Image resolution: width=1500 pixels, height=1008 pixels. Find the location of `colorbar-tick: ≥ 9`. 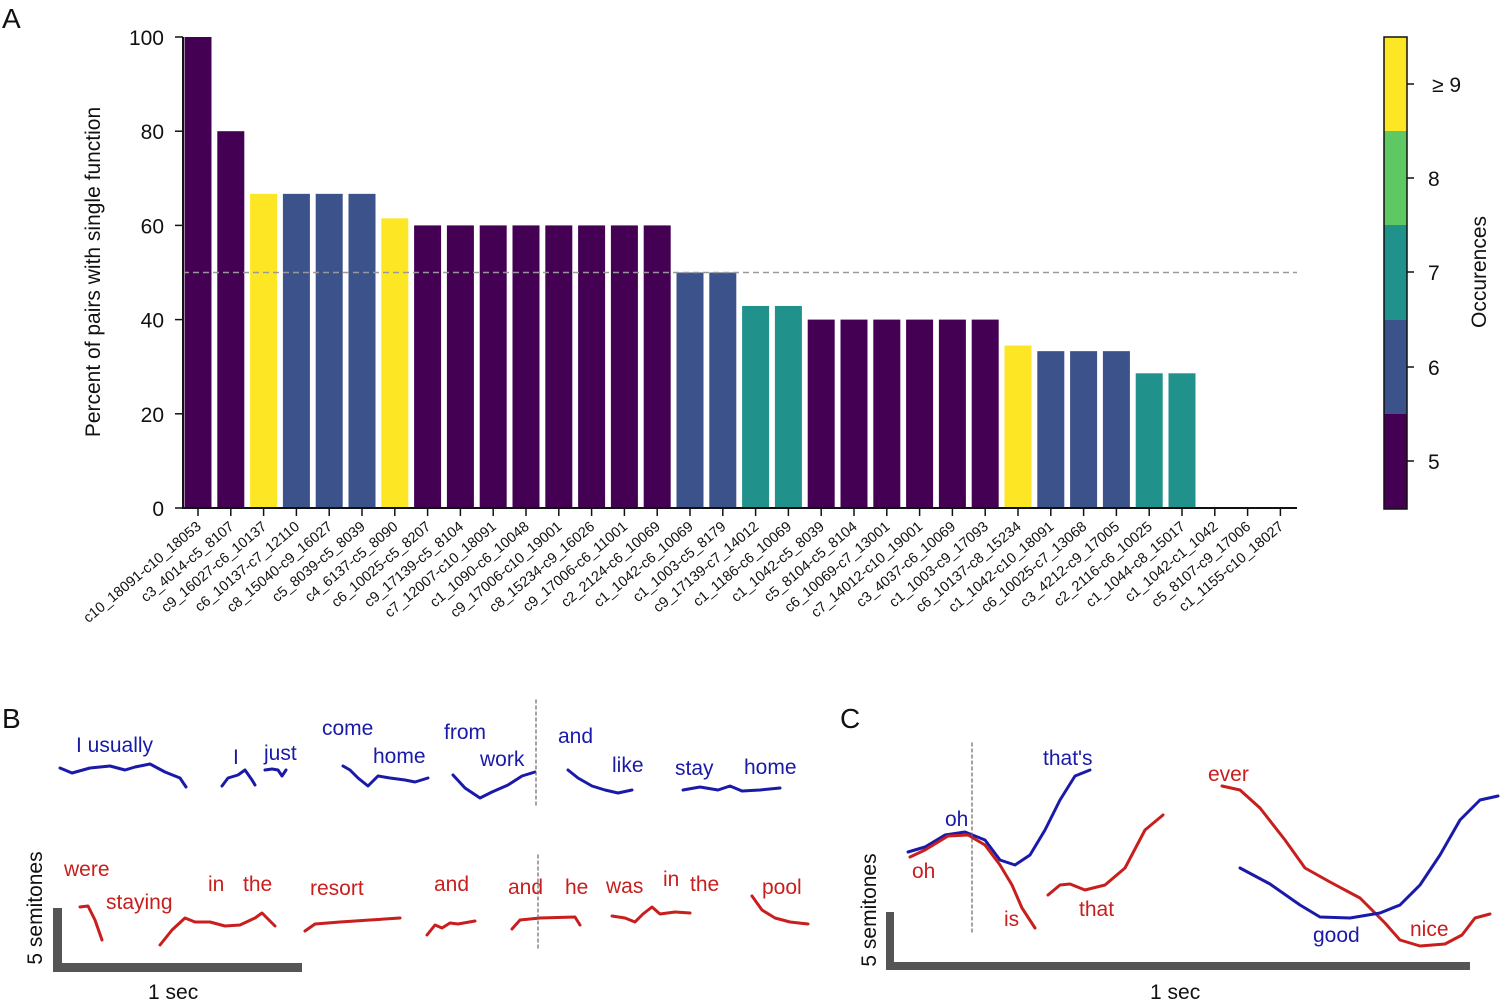

colorbar-tick: ≥ 9 is located at coordinates (1446, 85).